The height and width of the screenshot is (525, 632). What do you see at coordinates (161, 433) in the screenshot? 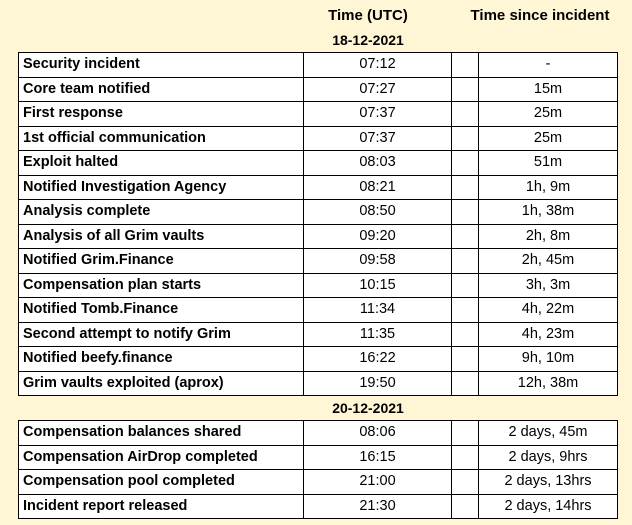
I see `event-cell: Compensation balances shared` at bounding box center [161, 433].